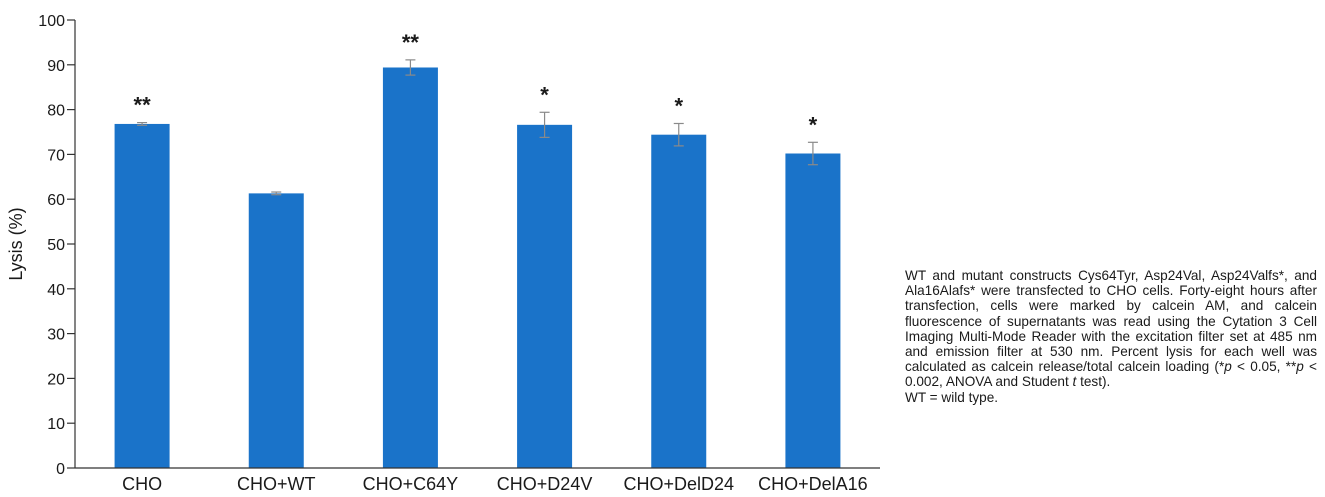 This screenshot has width=1325, height=497. Describe the element at coordinates (1264, 367) in the screenshot. I see `caption-stat-1: < 0.05, **` at that location.